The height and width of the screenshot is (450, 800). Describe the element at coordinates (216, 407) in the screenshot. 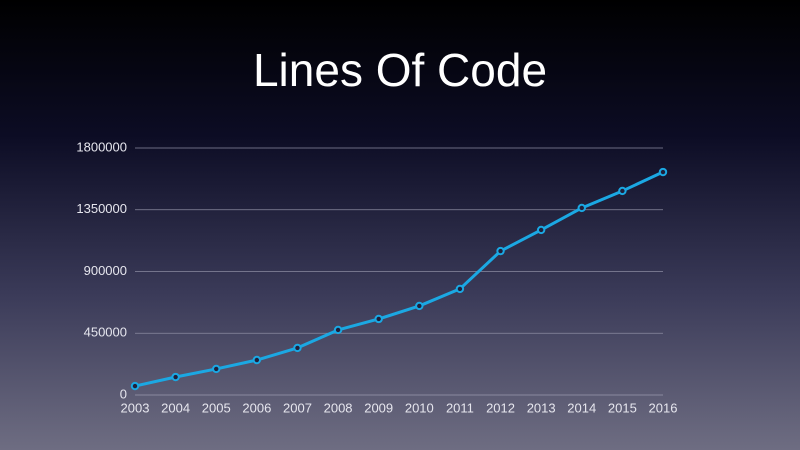

I see `x-tick-label: 2005` at that location.